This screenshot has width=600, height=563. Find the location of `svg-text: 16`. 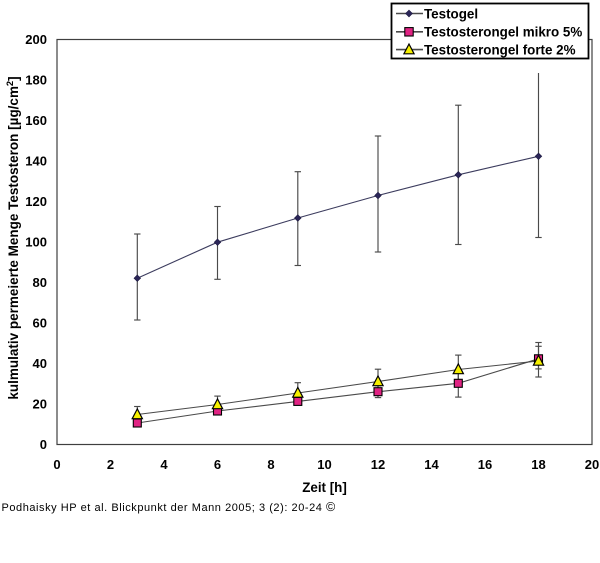

svg-text: 16 is located at coordinates (485, 464).